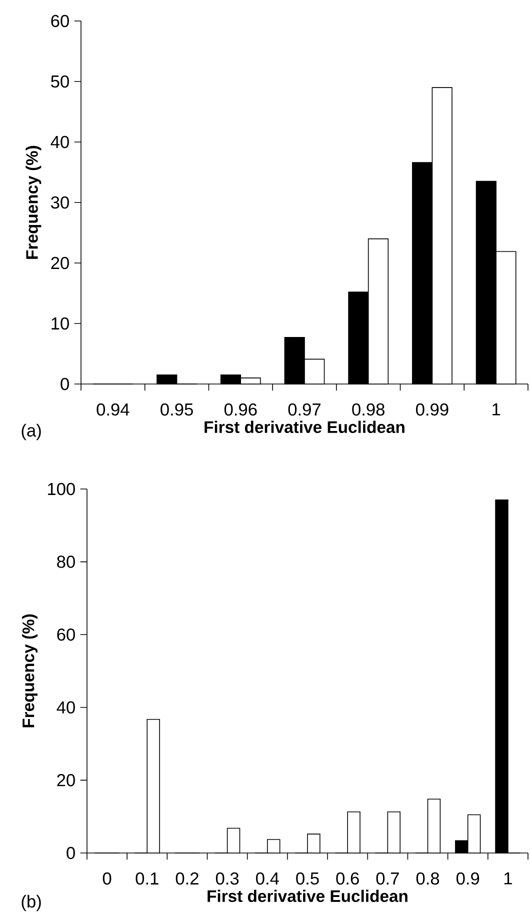 This screenshot has width=530, height=922. What do you see at coordinates (60, 323) in the screenshot?
I see `y-tick-label: 10` at bounding box center [60, 323].